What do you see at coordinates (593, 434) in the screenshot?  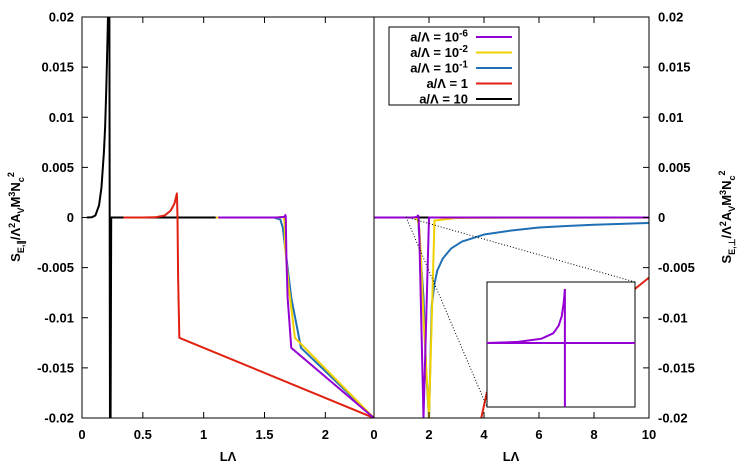 I see `right-x-tick-label: 8` at bounding box center [593, 434].